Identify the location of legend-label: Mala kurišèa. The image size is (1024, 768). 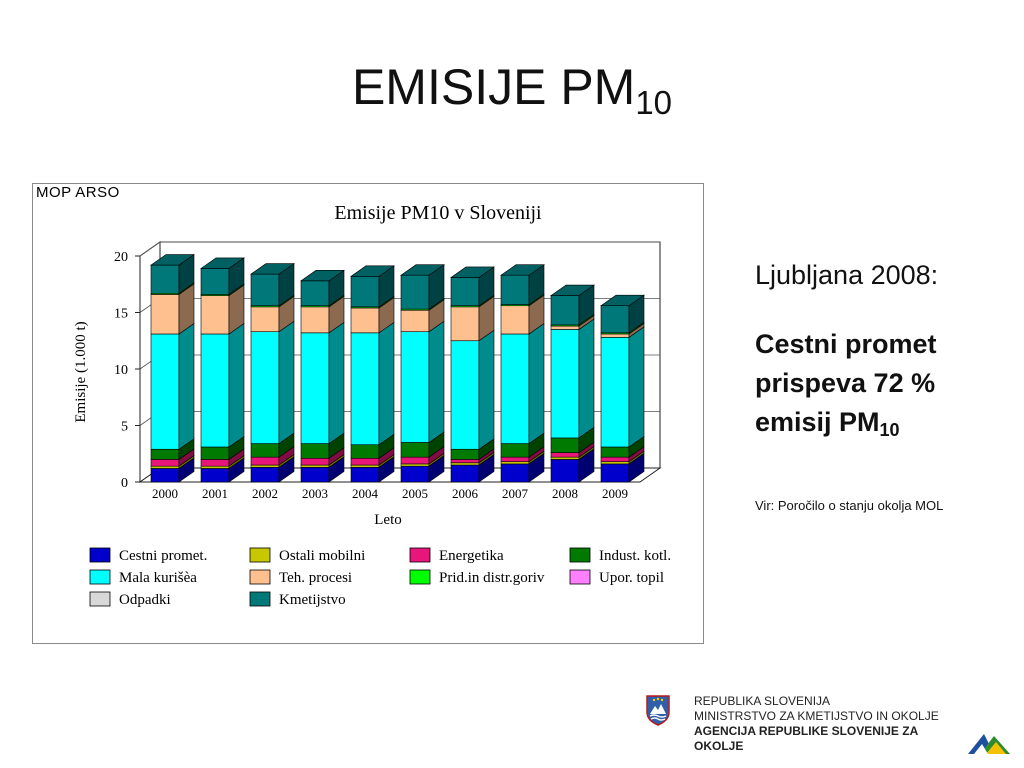
(158, 578).